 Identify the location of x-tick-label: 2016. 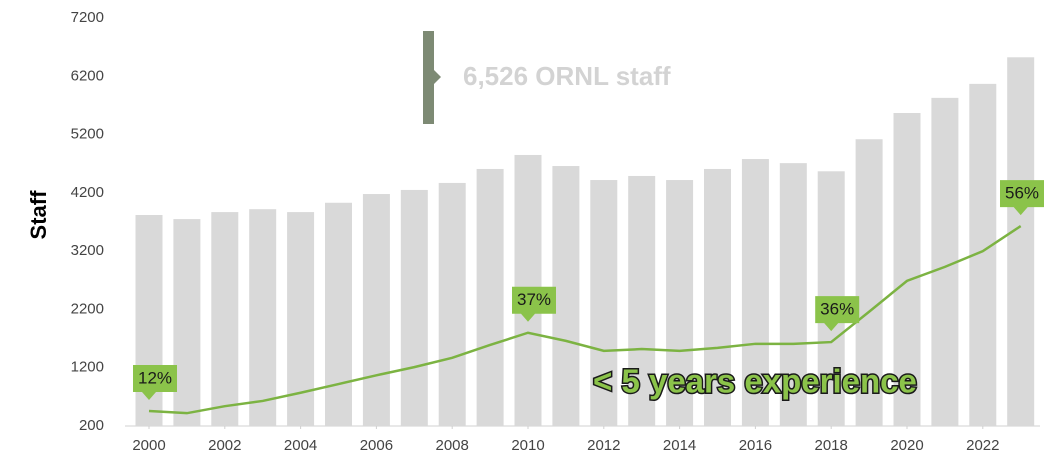
(755, 445).